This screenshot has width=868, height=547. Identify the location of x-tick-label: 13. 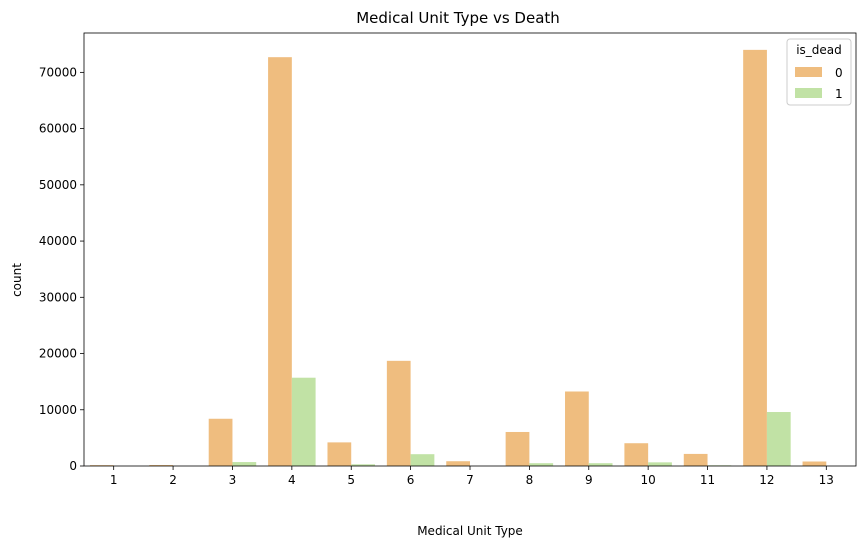
(826, 480).